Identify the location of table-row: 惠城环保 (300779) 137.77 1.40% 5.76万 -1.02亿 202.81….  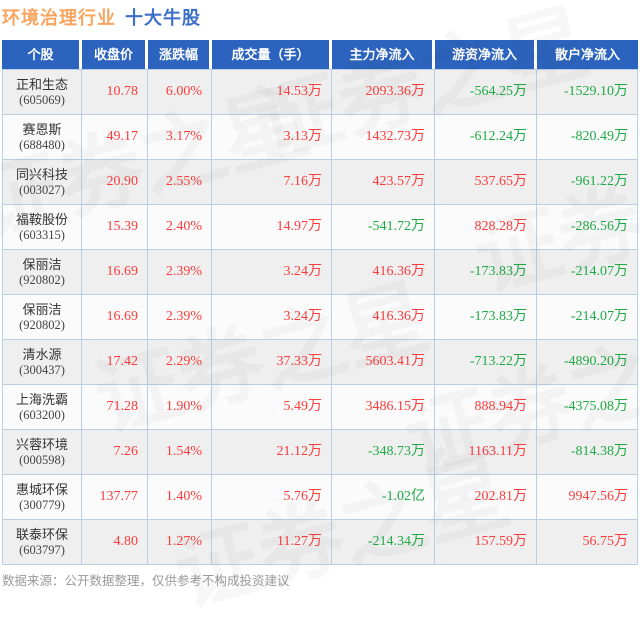
(320, 497).